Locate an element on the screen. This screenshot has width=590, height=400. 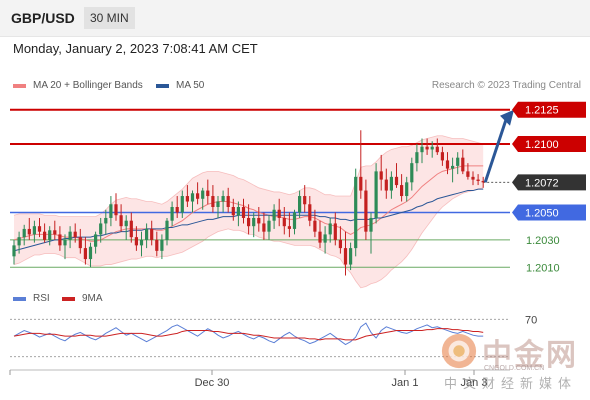
time-axis-label: Dec 30 is located at coordinates (212, 383).